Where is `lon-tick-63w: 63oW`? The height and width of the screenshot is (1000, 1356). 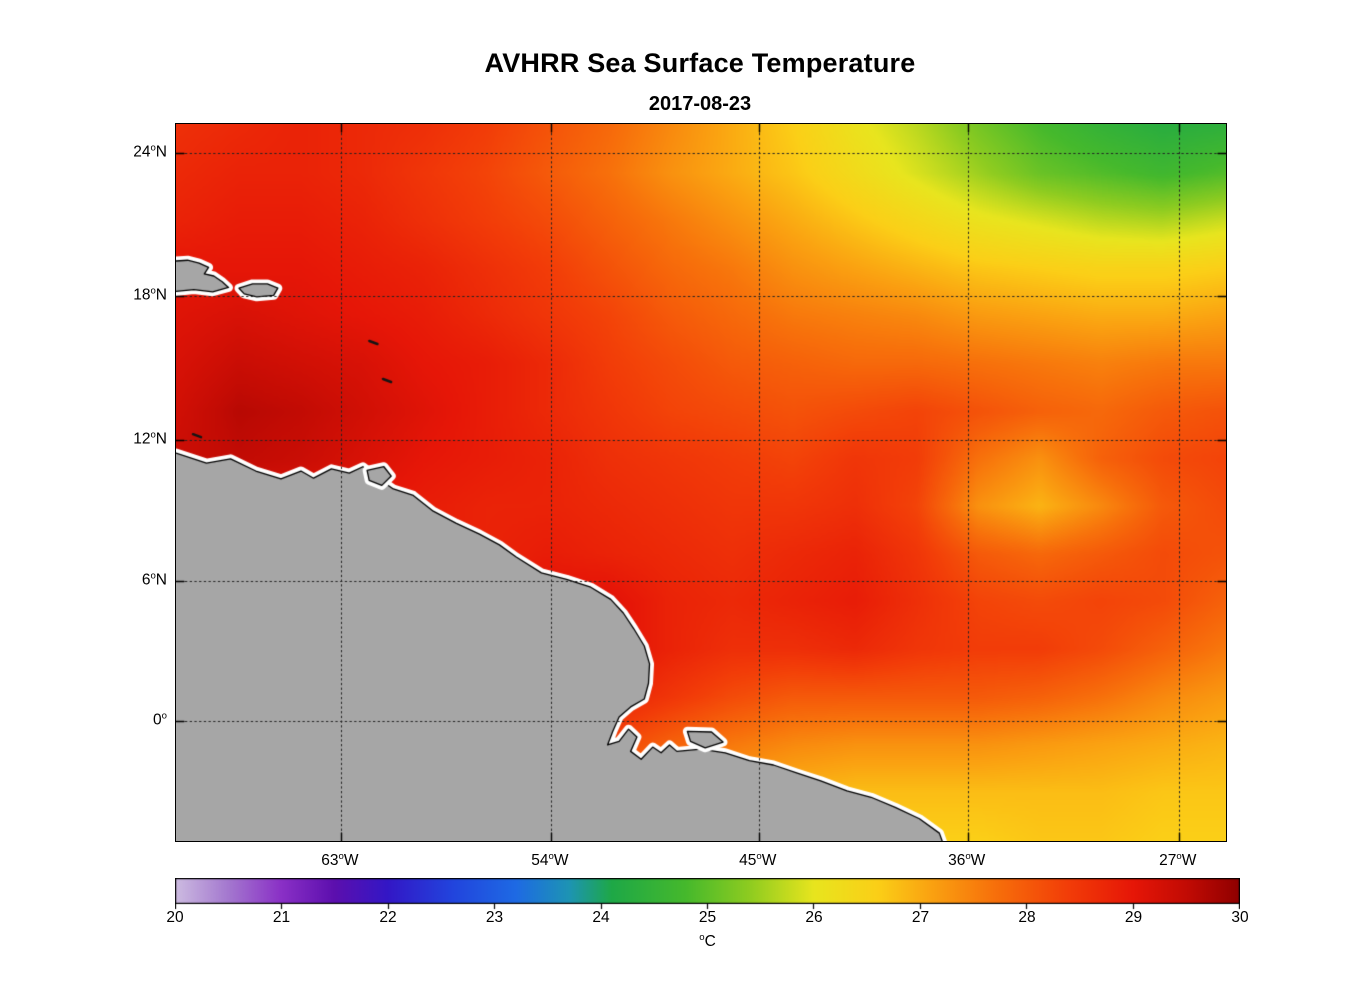 lon-tick-63w: 63oW is located at coordinates (340, 860).